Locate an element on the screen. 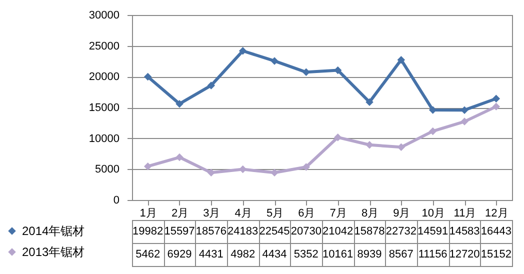 This screenshot has width=524, height=274. y-tick-label: 20000 is located at coordinates (104, 77).